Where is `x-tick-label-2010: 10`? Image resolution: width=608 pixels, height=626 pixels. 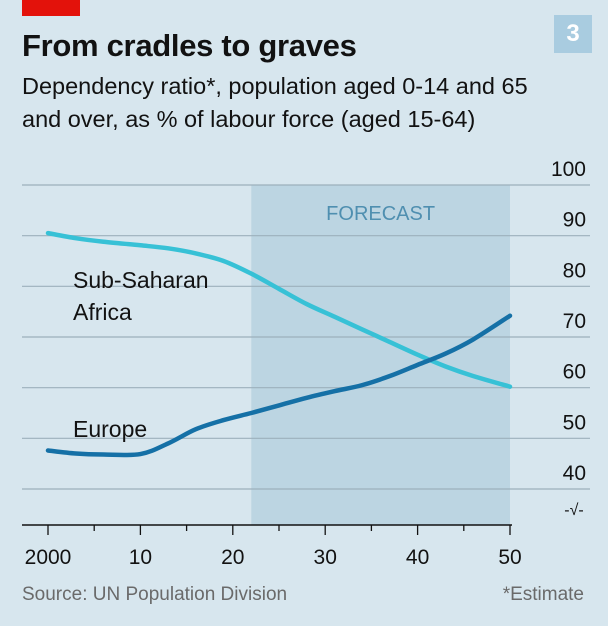 x-tick-label-2010: 10 is located at coordinates (140, 557).